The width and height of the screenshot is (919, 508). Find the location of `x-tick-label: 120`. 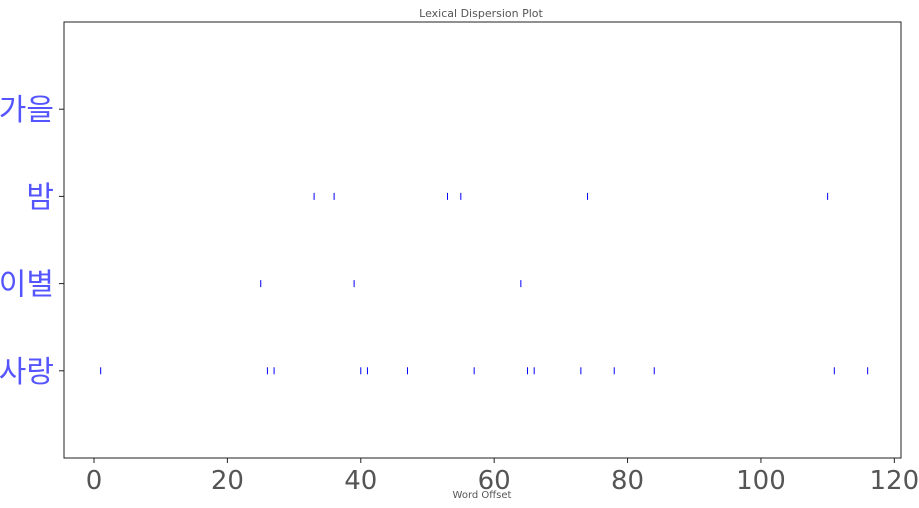

x-tick-label: 120 is located at coordinates (894, 481).